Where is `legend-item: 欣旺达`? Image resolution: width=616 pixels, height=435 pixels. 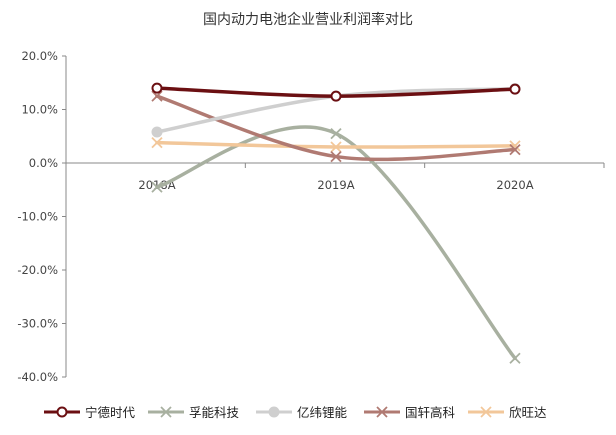 legend-item: 欣旺达 is located at coordinates (507, 412).